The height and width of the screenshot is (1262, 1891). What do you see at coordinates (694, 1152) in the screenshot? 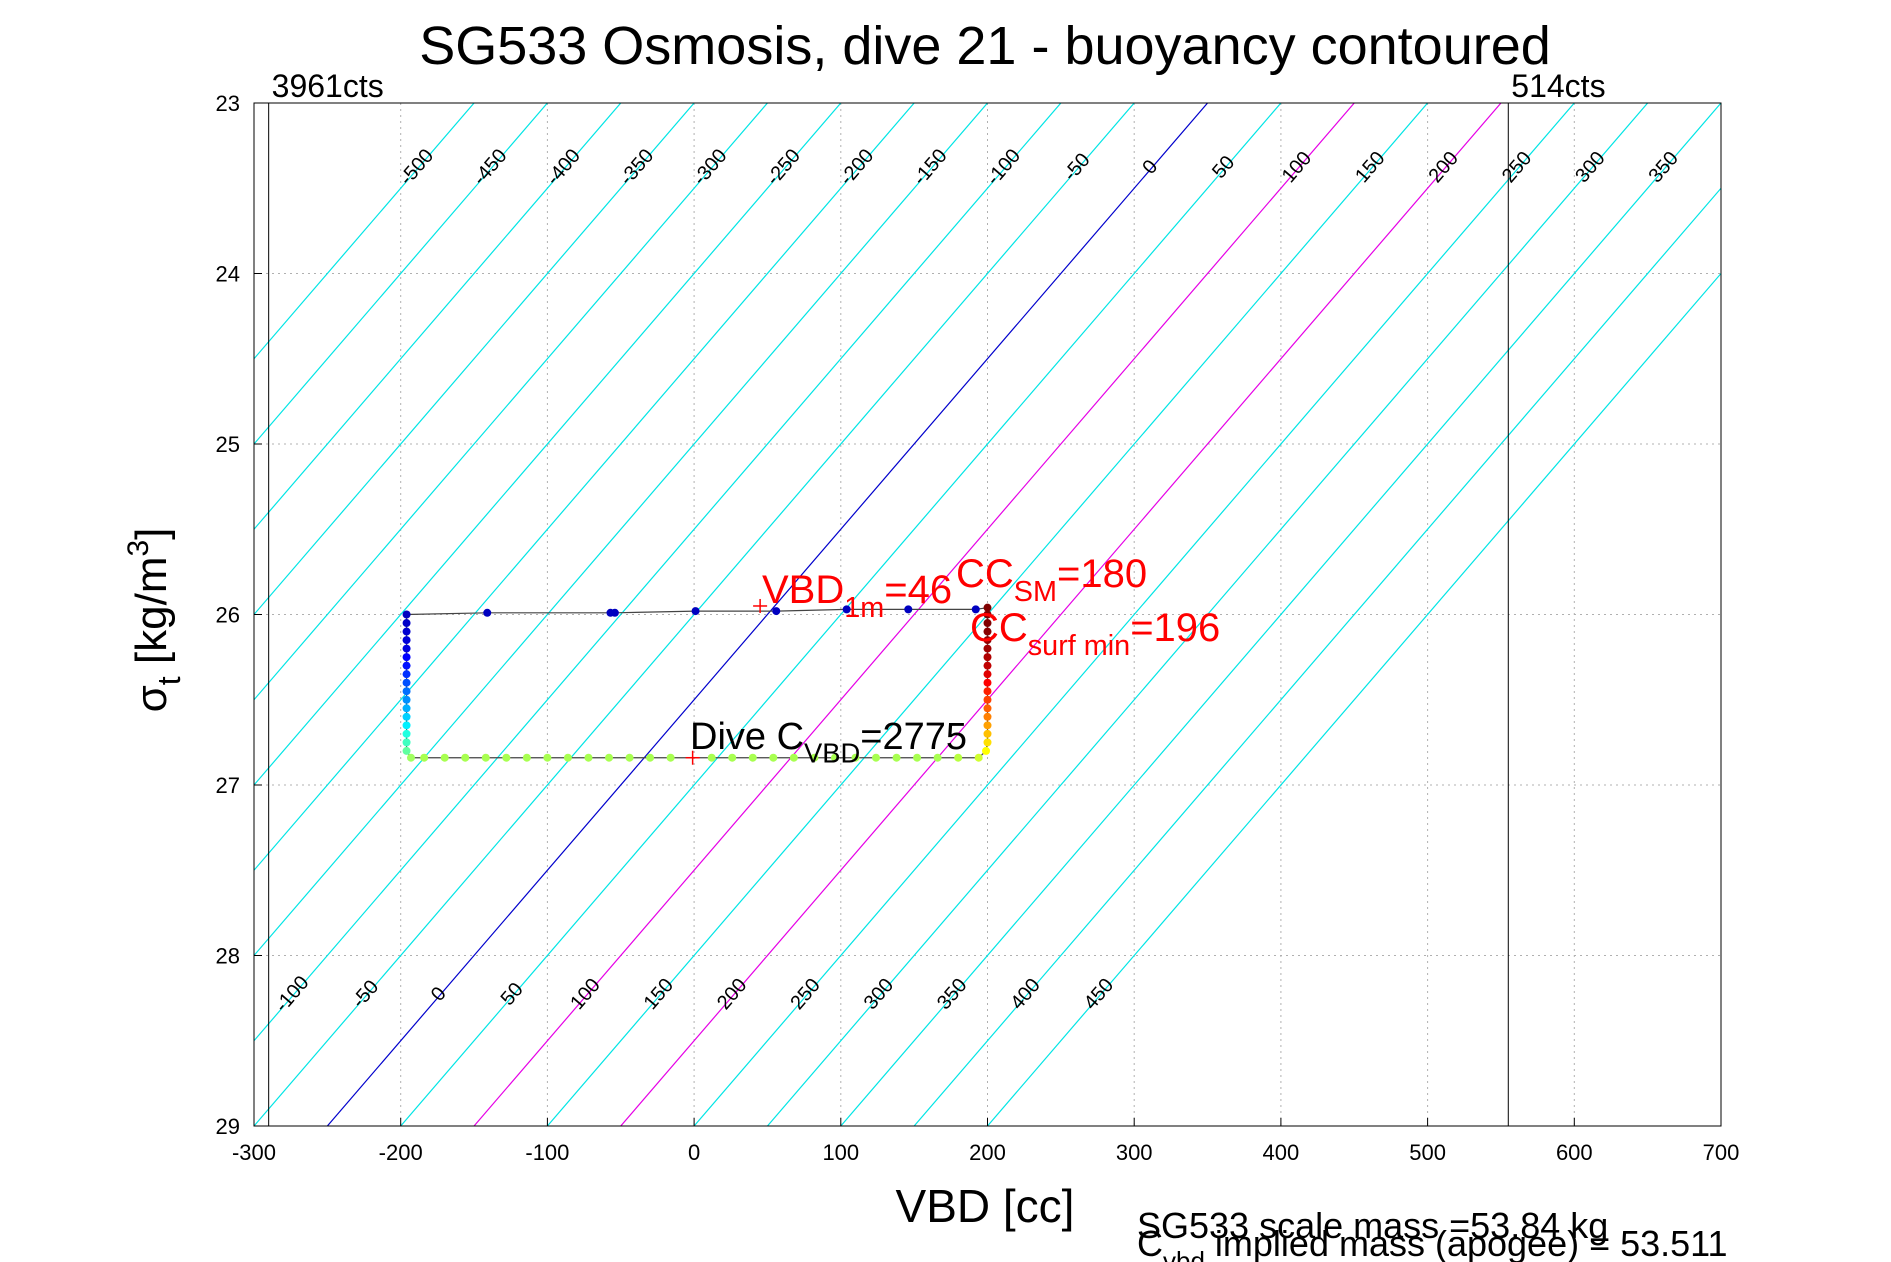
I see `x-tick-label: 0` at bounding box center [694, 1152].